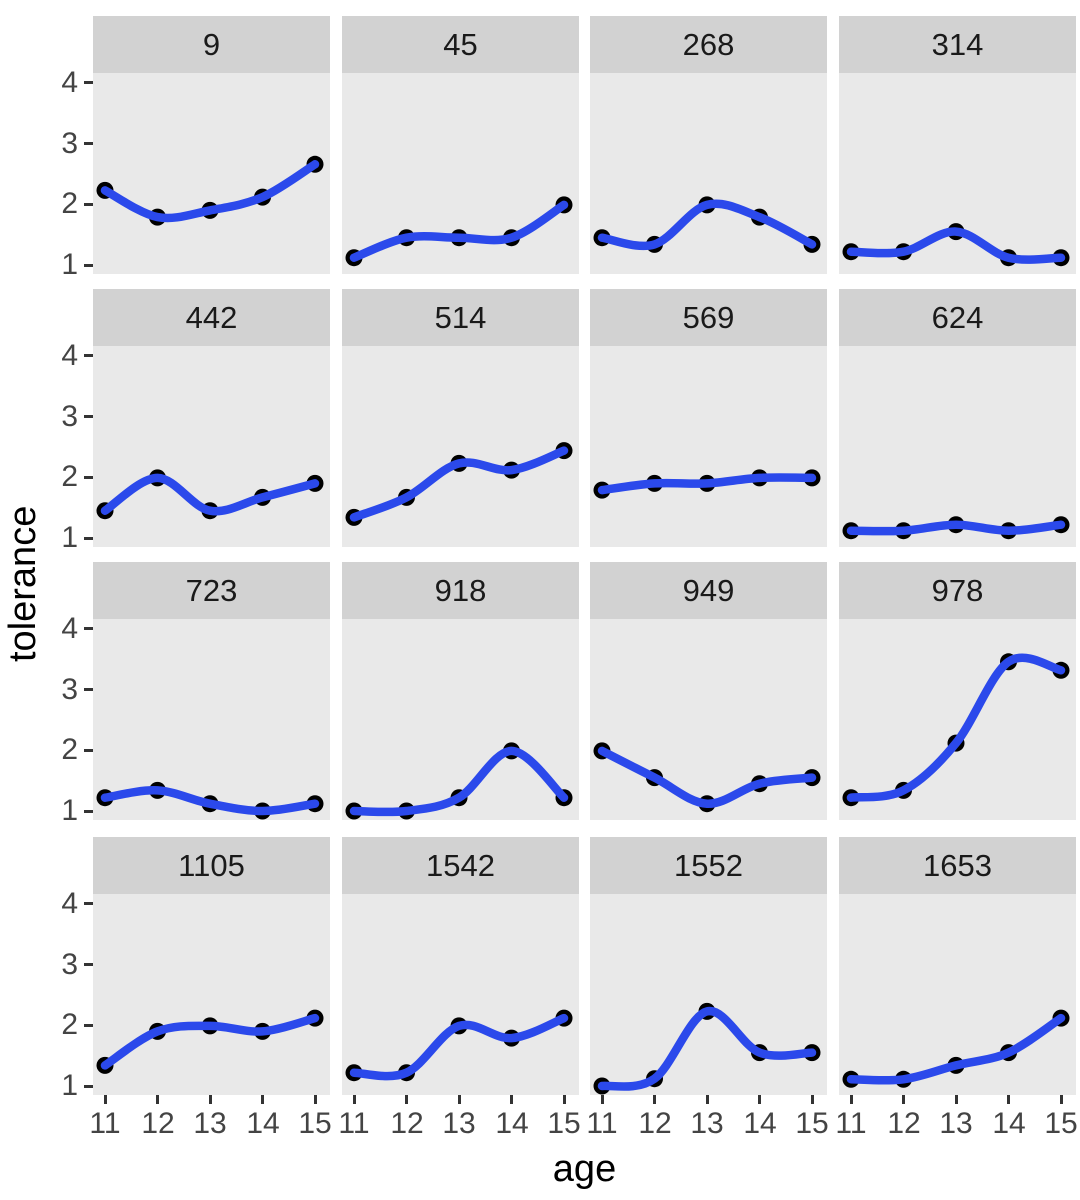 This screenshot has height=1200, width=1080. I want to click on facet-strip: 1542, so click(460, 865).